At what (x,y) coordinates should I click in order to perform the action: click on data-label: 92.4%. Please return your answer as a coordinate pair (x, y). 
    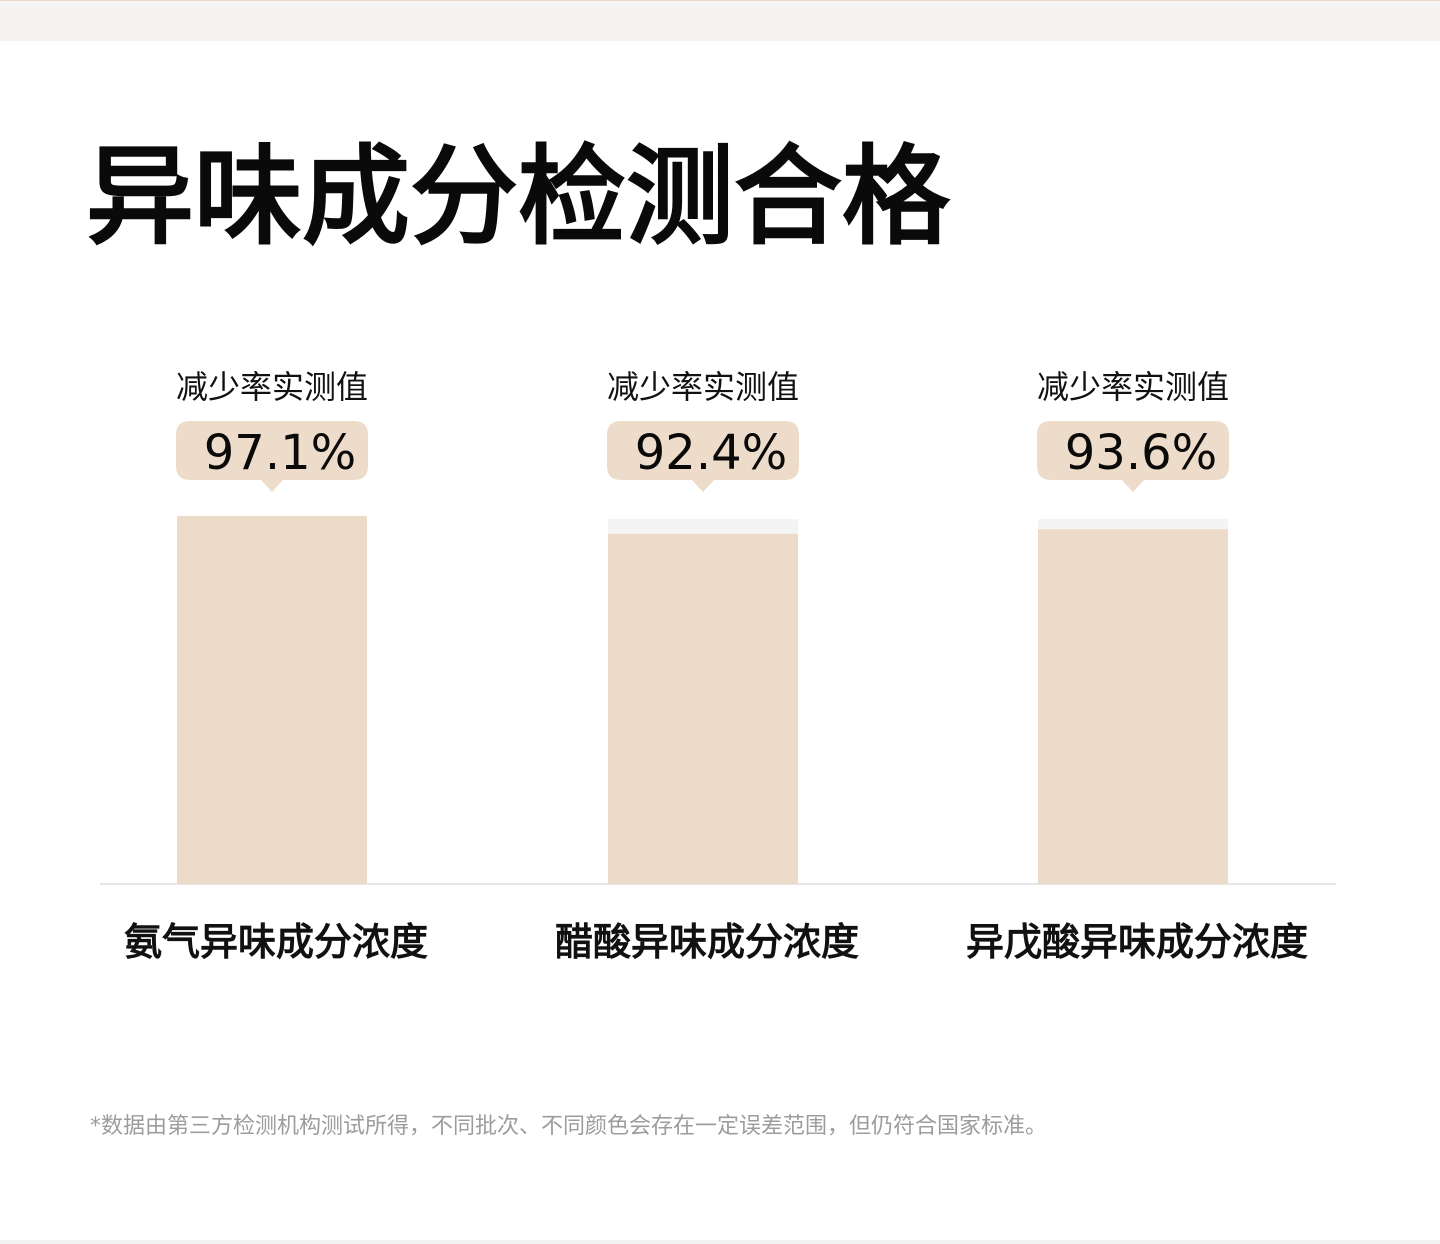
    Looking at the image, I should click on (711, 453).